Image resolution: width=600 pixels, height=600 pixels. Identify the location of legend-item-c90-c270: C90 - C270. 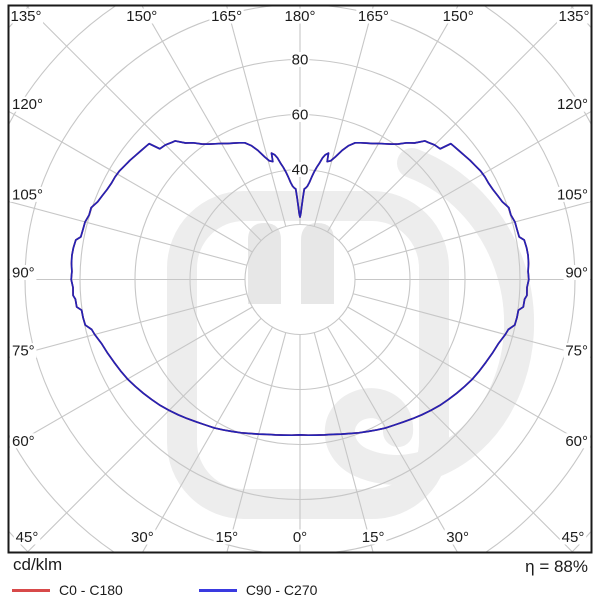
(229, 590).